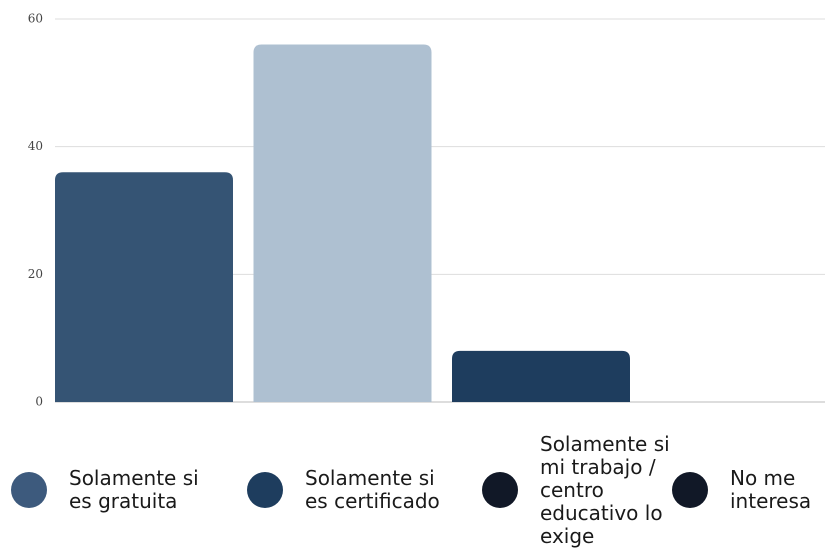  What do you see at coordinates (372, 489) in the screenshot?
I see `legend-label: Solamente si es certificado` at bounding box center [372, 489].